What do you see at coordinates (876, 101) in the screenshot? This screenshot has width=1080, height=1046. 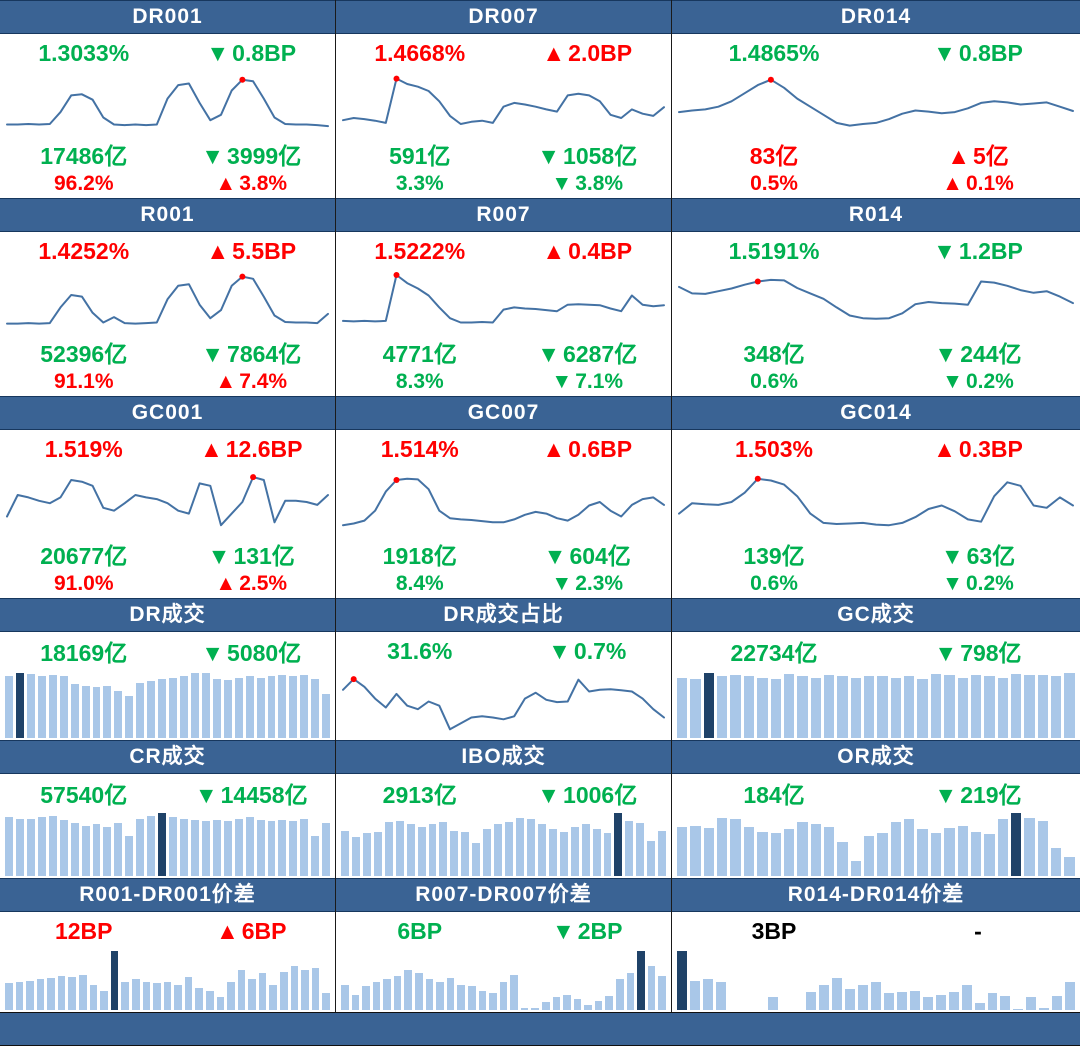 I see `dr014-sparkline` at bounding box center [876, 101].